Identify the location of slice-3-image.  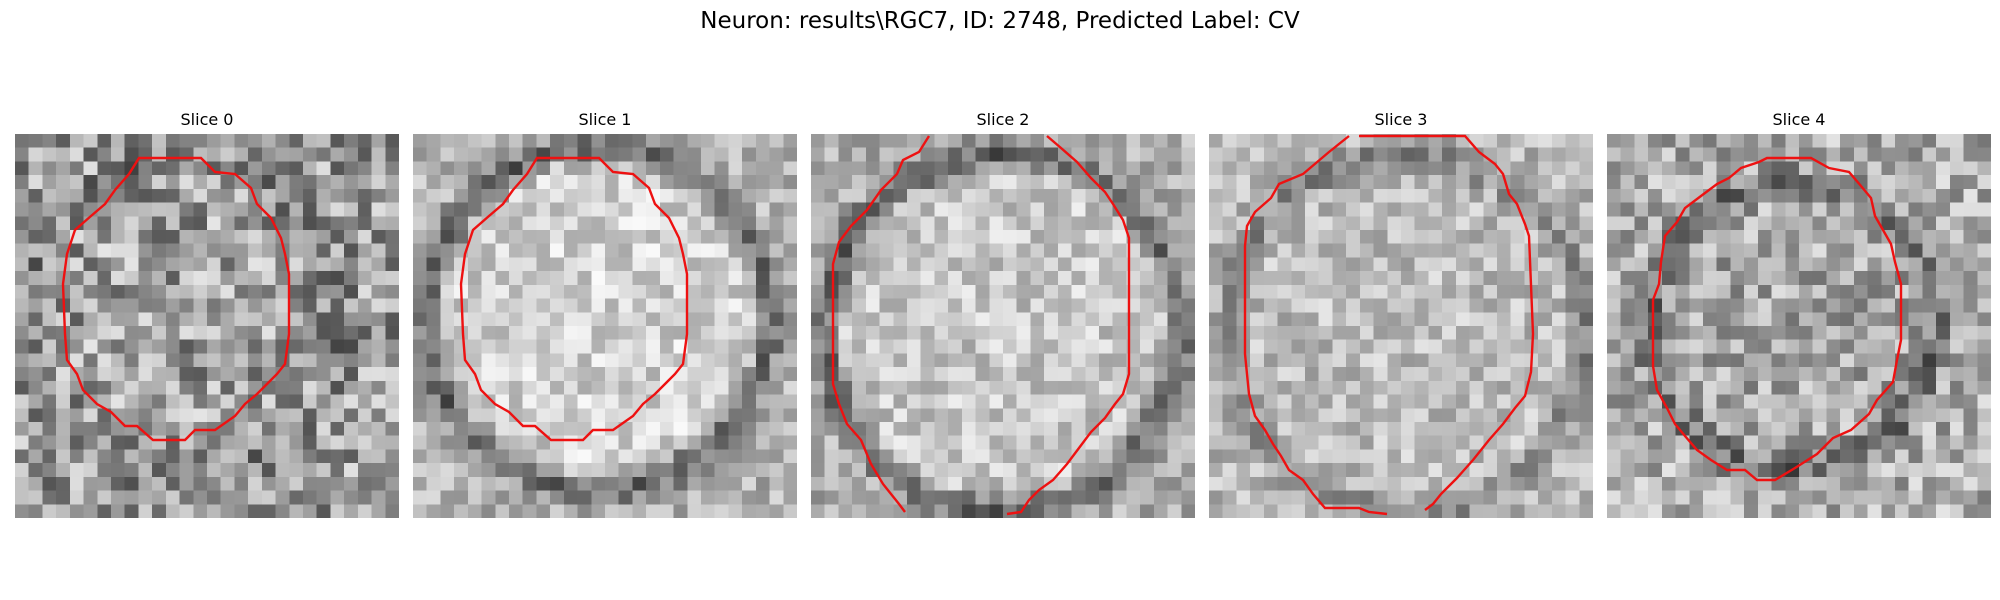
(1401, 326).